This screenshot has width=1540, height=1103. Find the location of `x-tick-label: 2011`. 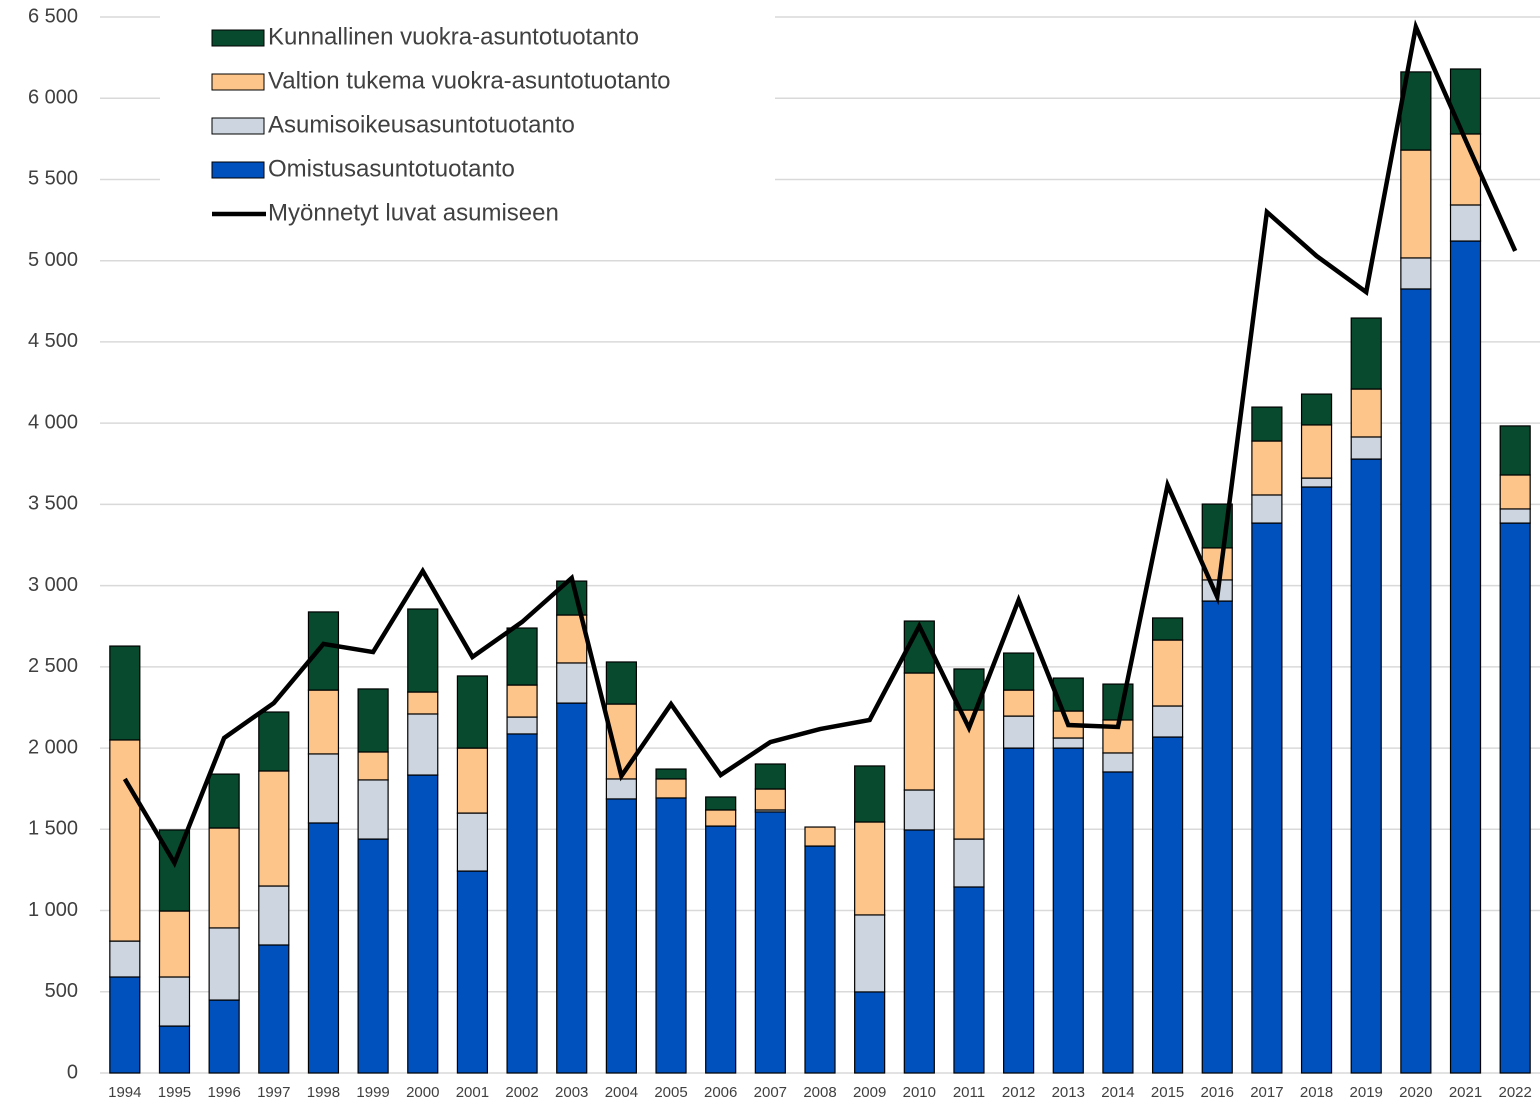

x-tick-label: 2011 is located at coordinates (969, 1092).